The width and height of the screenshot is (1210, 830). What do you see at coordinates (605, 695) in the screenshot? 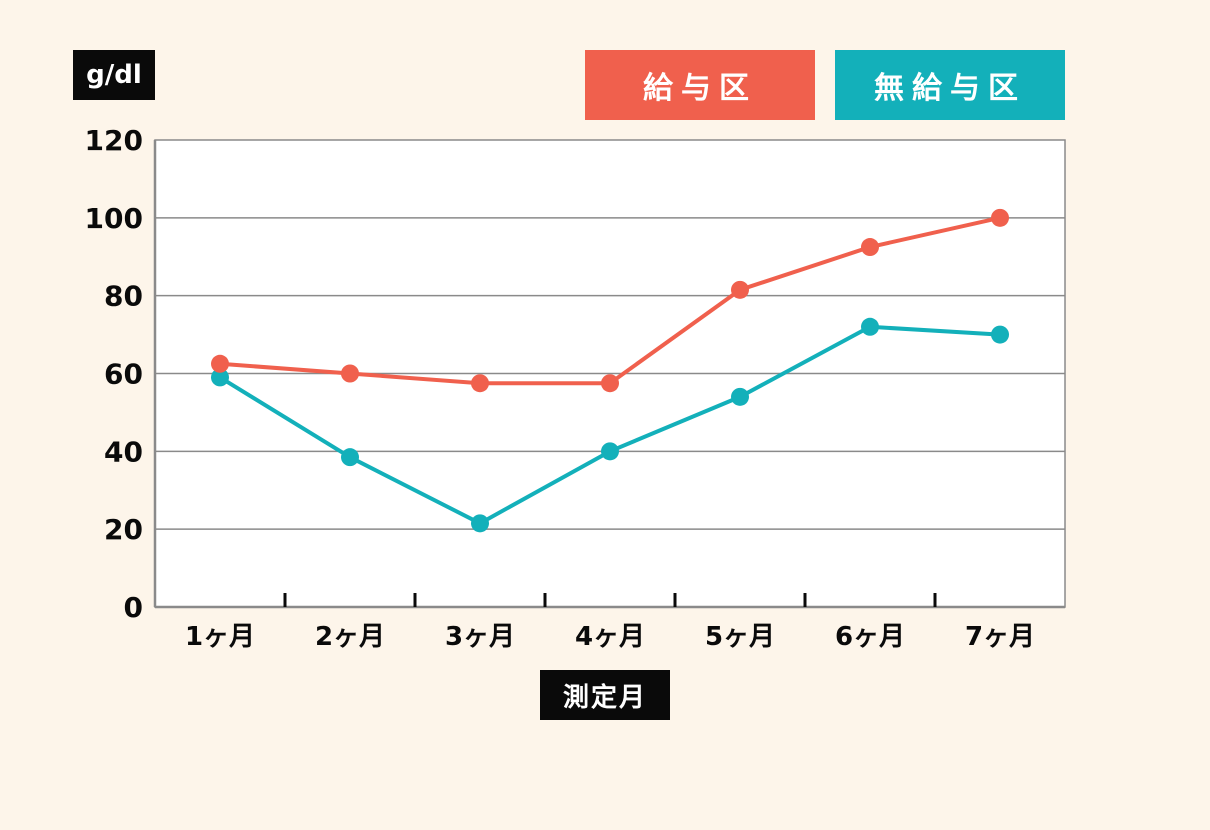
I see `x-axis-title: 測定月` at bounding box center [605, 695].